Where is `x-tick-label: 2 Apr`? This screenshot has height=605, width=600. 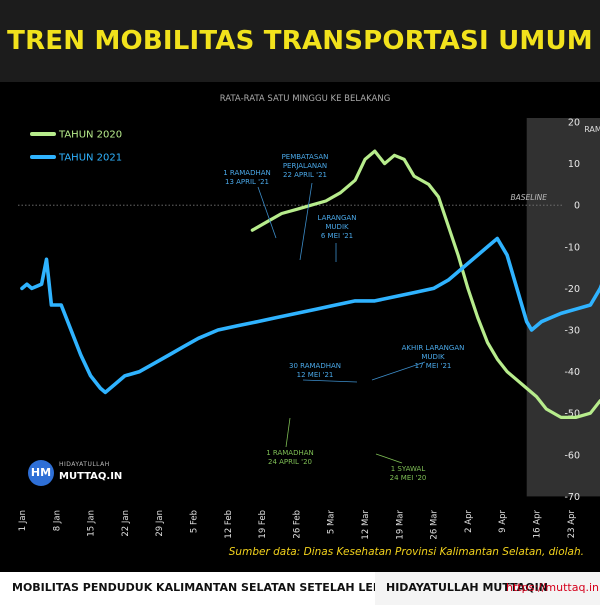
x-tick-label: 2 Apr is located at coordinates (469, 521).